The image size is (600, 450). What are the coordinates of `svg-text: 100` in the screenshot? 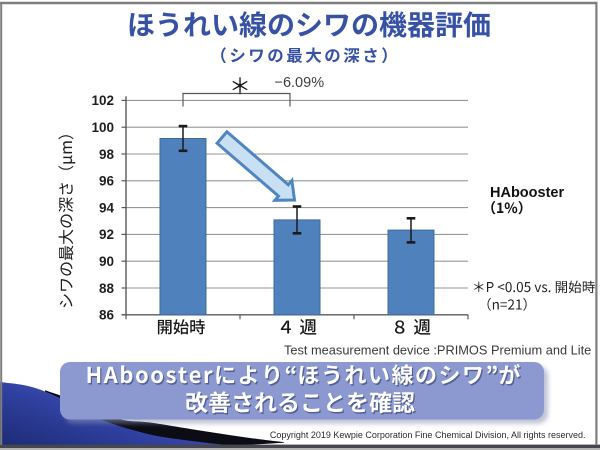 It's located at (102, 127).